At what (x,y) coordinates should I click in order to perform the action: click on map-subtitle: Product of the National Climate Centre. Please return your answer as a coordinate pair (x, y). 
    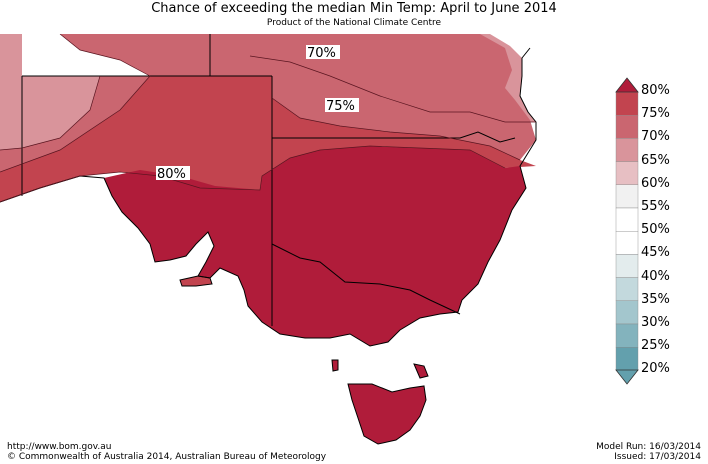
    Looking at the image, I should click on (354, 23).